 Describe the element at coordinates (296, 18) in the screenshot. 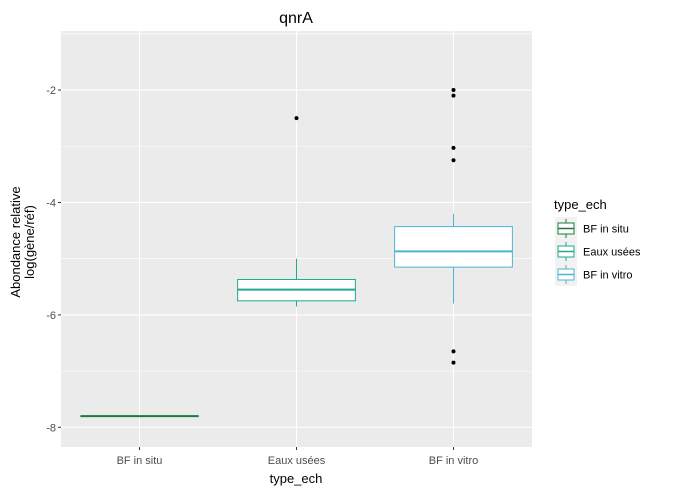

I see `chart-title: qnrA` at that location.